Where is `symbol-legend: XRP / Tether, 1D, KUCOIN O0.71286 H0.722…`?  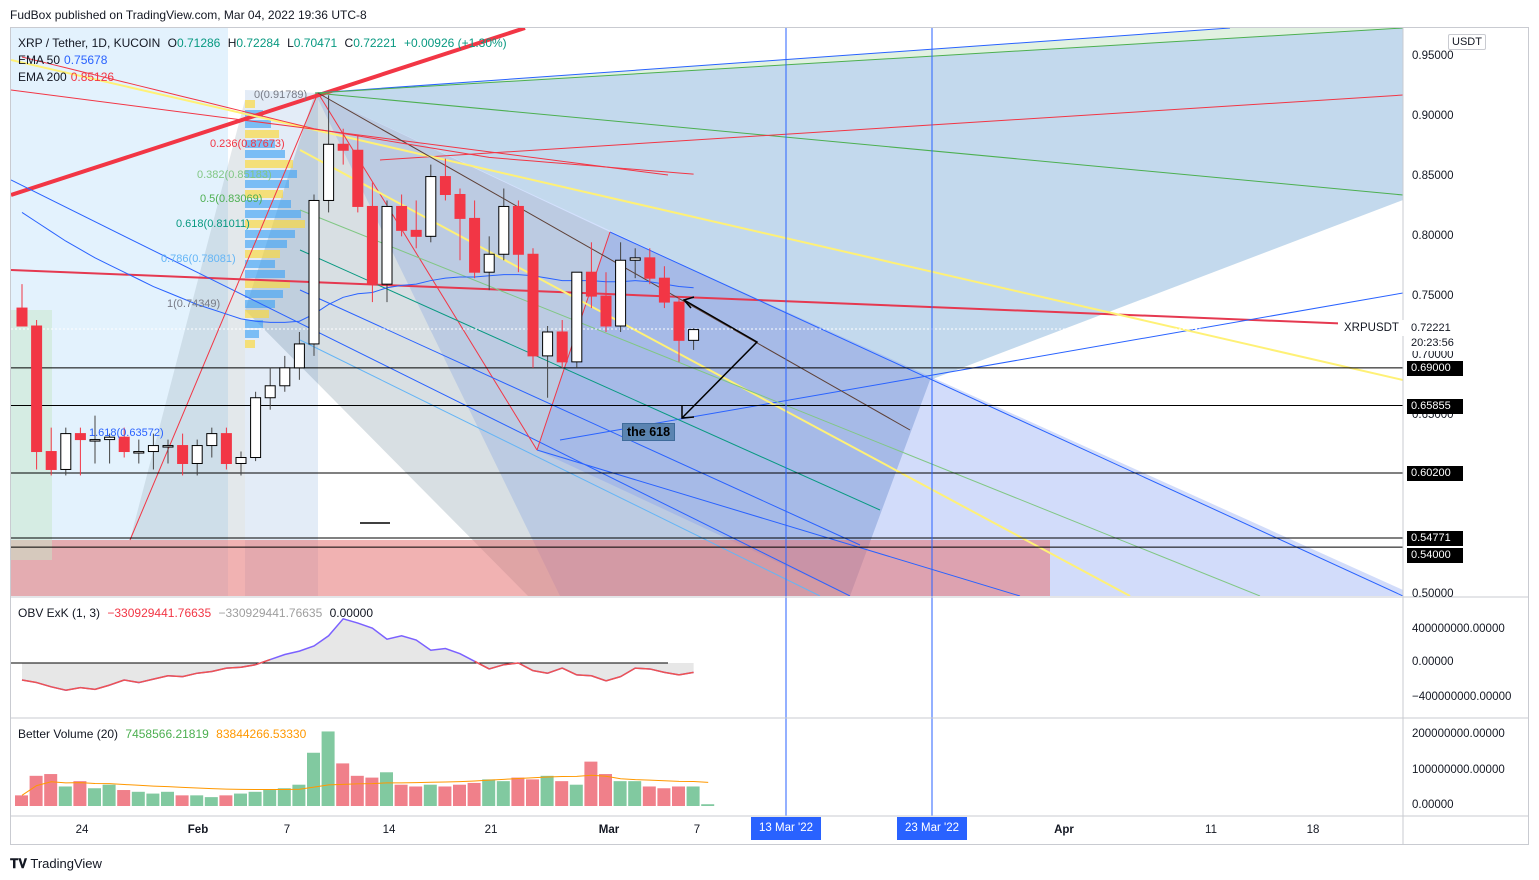 symbol-legend: XRP / Tether, 1D, KUCOIN O0.71286 H0.722… is located at coordinates (262, 43).